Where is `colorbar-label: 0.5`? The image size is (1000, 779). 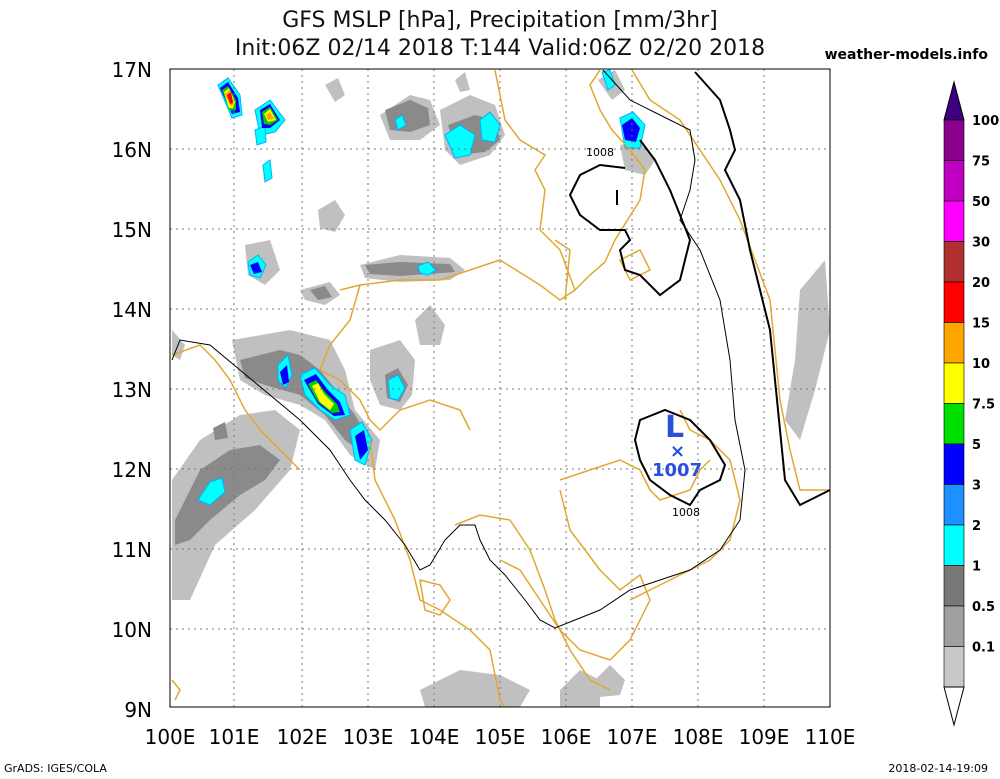
colorbar-label: 0.5 is located at coordinates (983, 607).